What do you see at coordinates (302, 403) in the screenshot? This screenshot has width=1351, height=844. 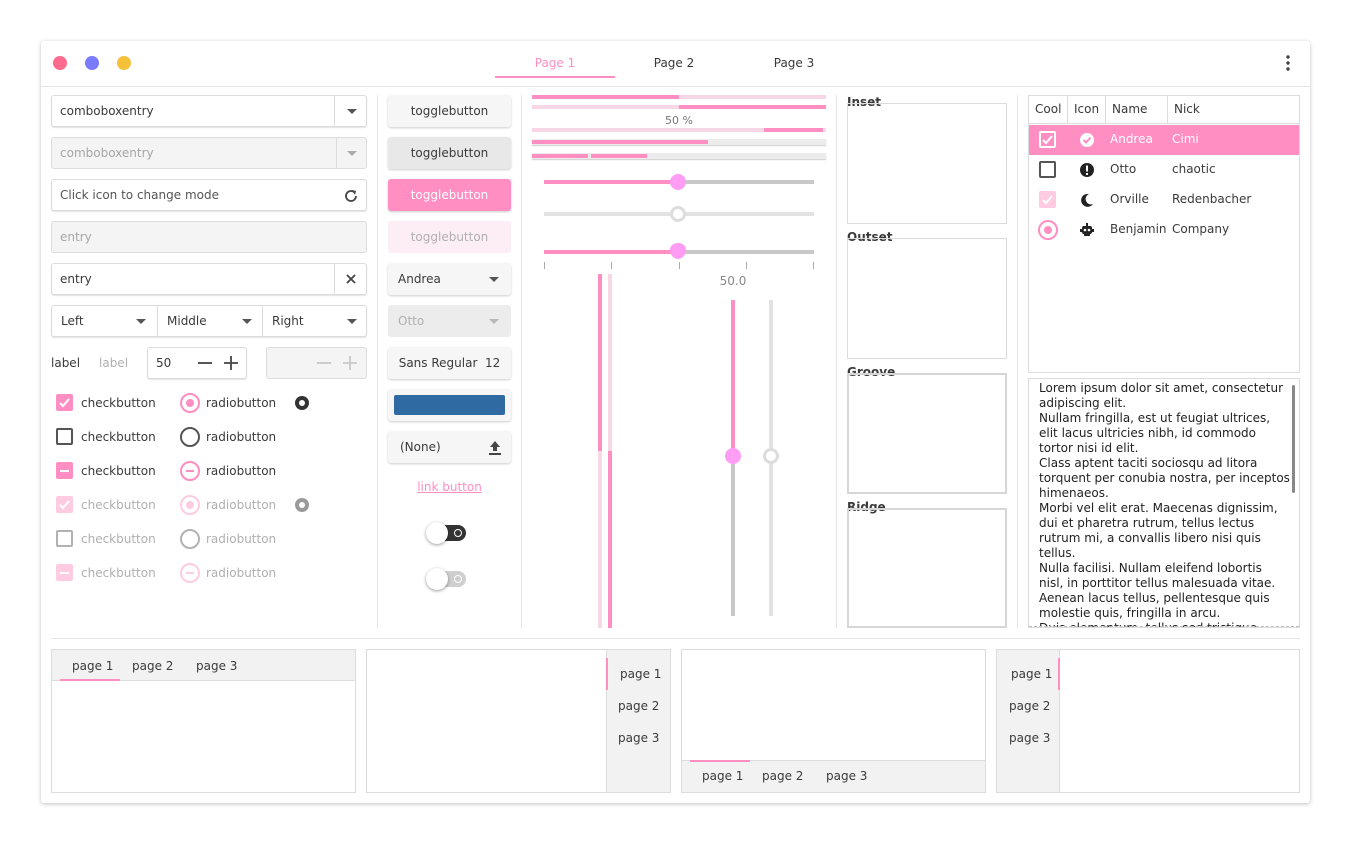 I see `radio-indicator` at bounding box center [302, 403].